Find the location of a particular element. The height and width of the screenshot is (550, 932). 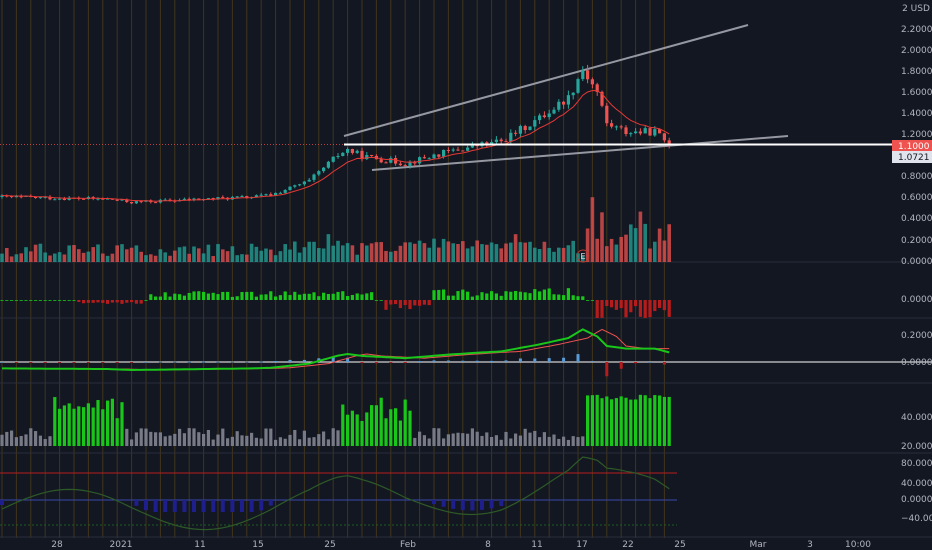

trendline-lower is located at coordinates (580, 153).